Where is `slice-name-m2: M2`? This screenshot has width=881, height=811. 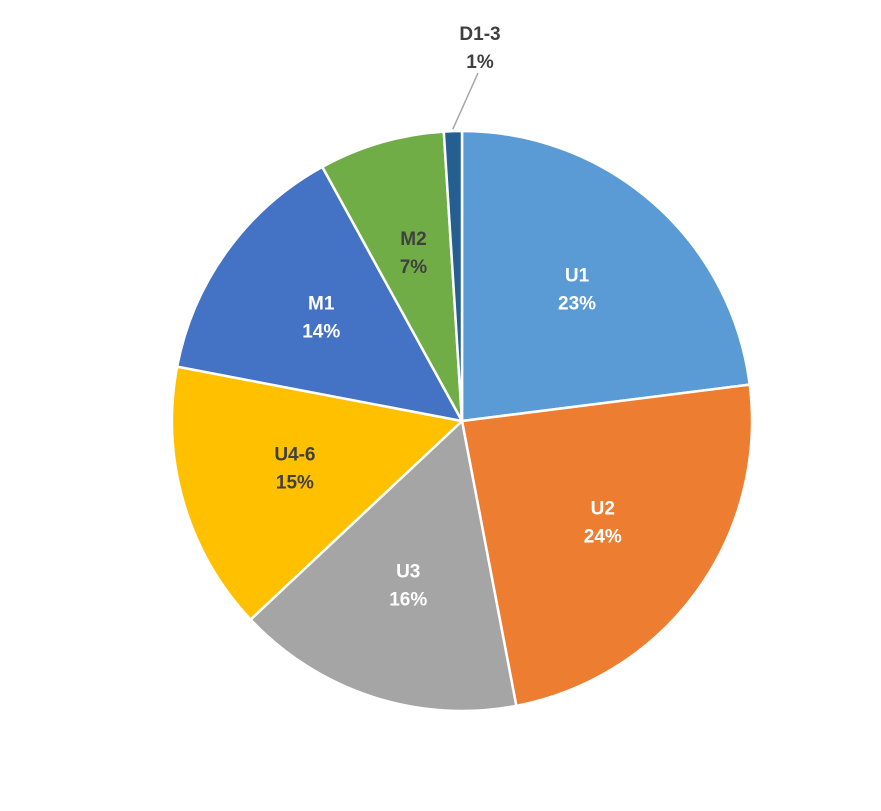 slice-name-m2: M2 is located at coordinates (413, 239).